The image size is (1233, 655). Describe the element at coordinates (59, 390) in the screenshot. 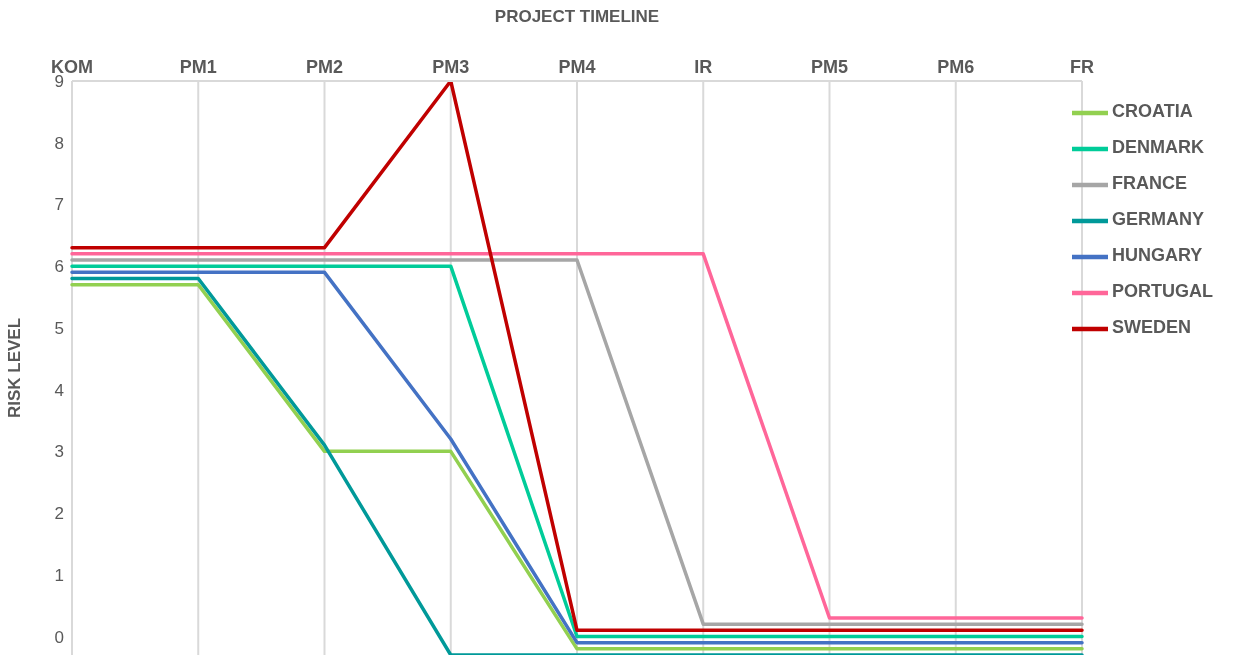

I see `y-tick-label: 4` at that location.